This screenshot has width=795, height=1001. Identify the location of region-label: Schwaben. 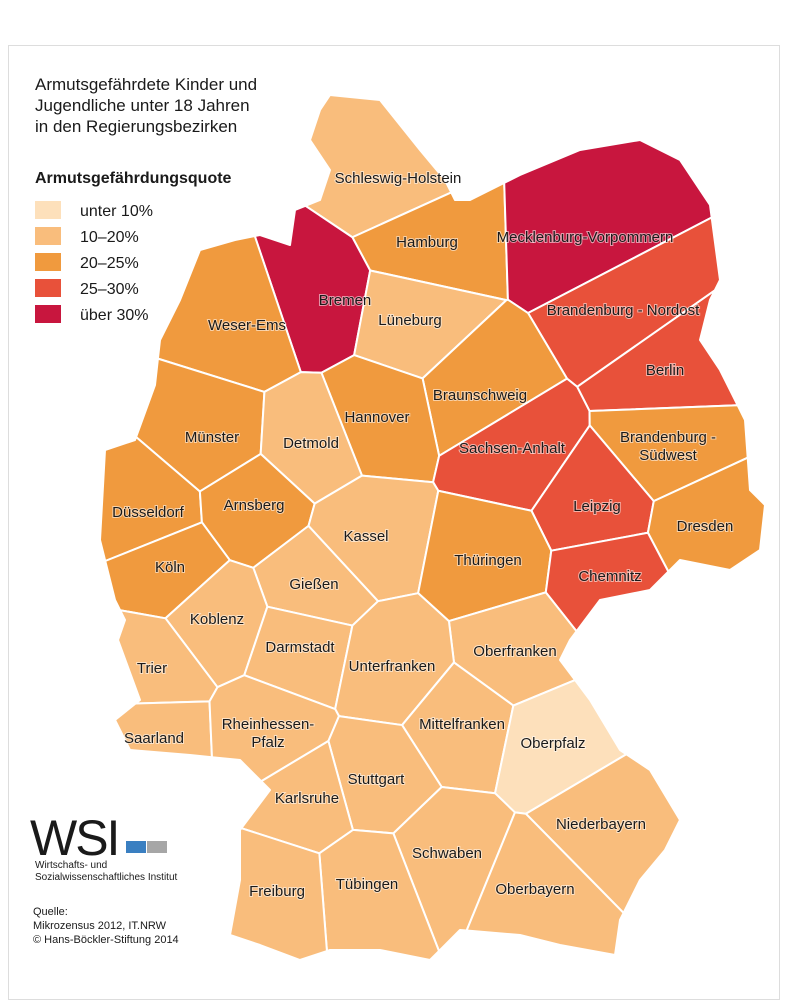
(447, 853).